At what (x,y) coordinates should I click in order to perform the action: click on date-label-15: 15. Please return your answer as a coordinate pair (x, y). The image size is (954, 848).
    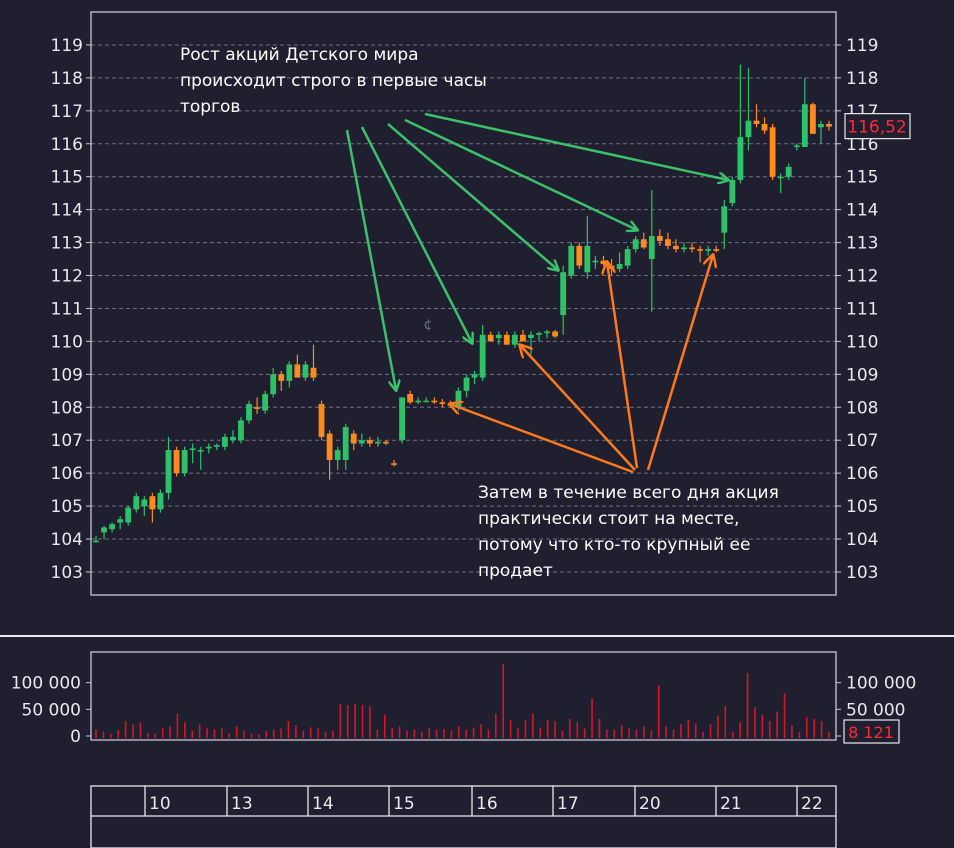
    Looking at the image, I should click on (404, 804).